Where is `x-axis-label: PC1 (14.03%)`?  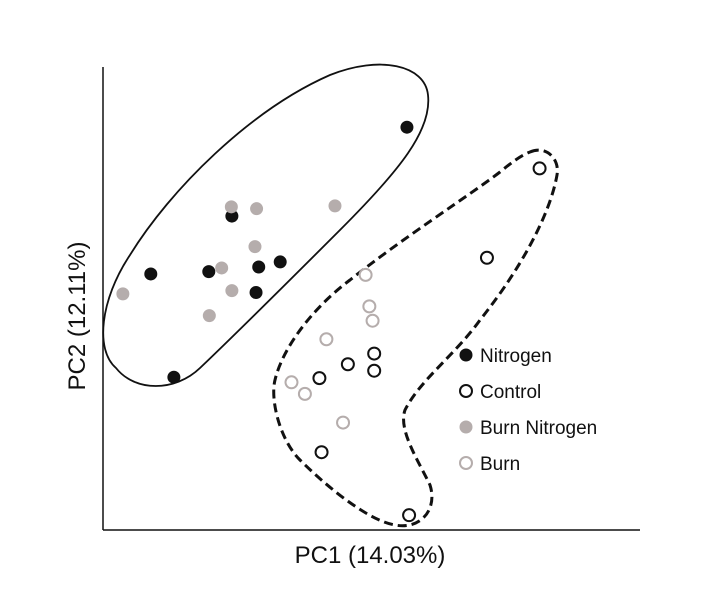
x-axis-label: PC1 (14.03%) is located at coordinates (370, 555).